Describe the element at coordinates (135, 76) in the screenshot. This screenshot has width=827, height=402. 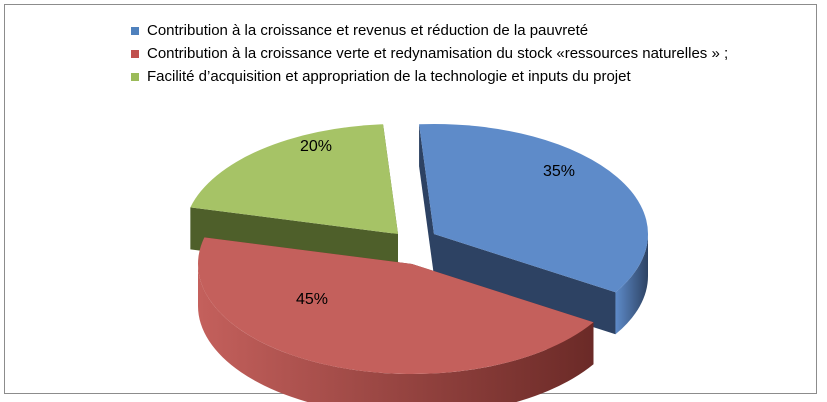
I see `legend-swatch-green` at that location.